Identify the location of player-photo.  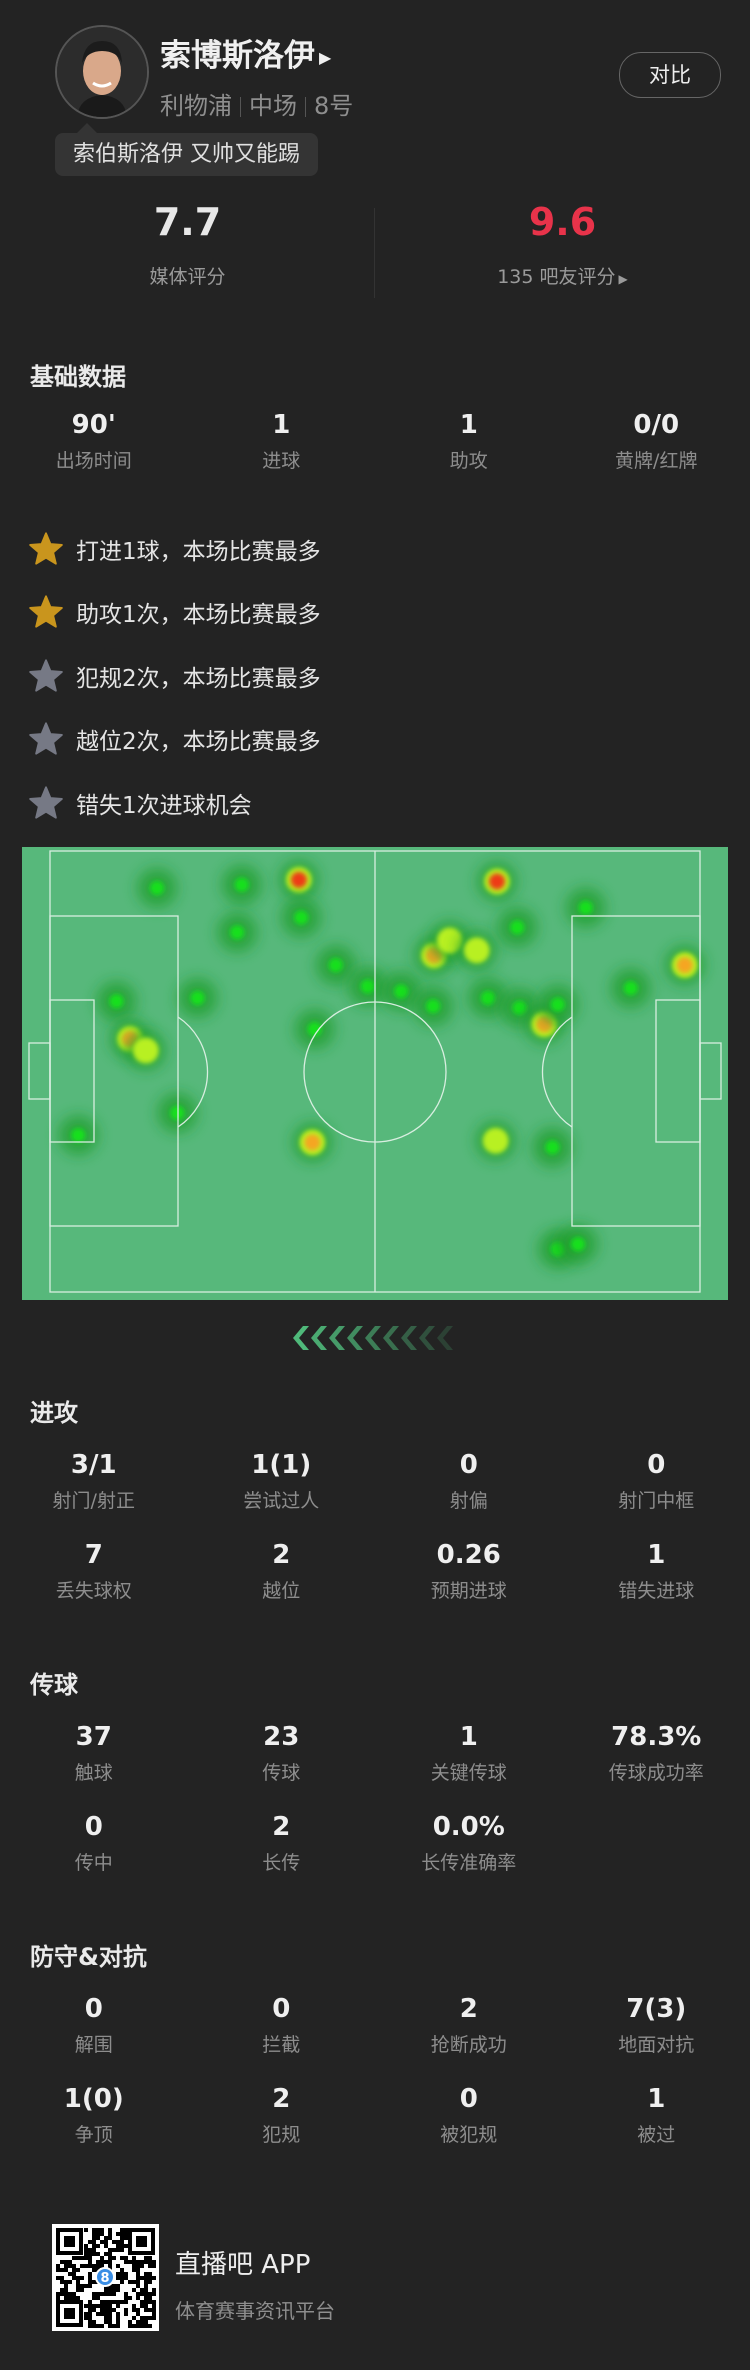
(102, 72).